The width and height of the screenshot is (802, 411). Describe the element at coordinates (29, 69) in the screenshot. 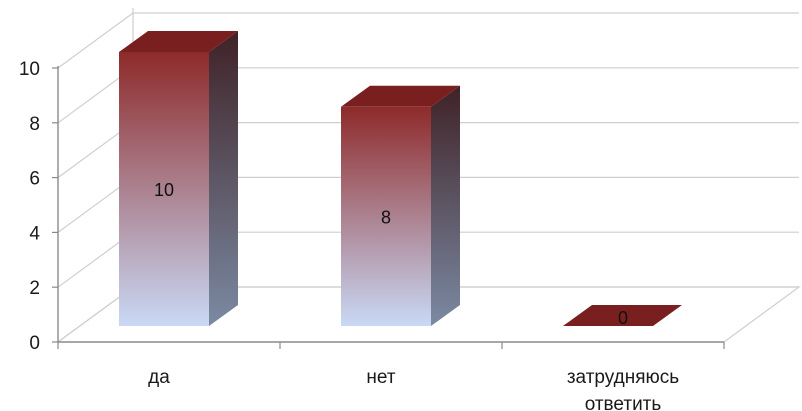

I see `y-tick-label: 10` at that location.